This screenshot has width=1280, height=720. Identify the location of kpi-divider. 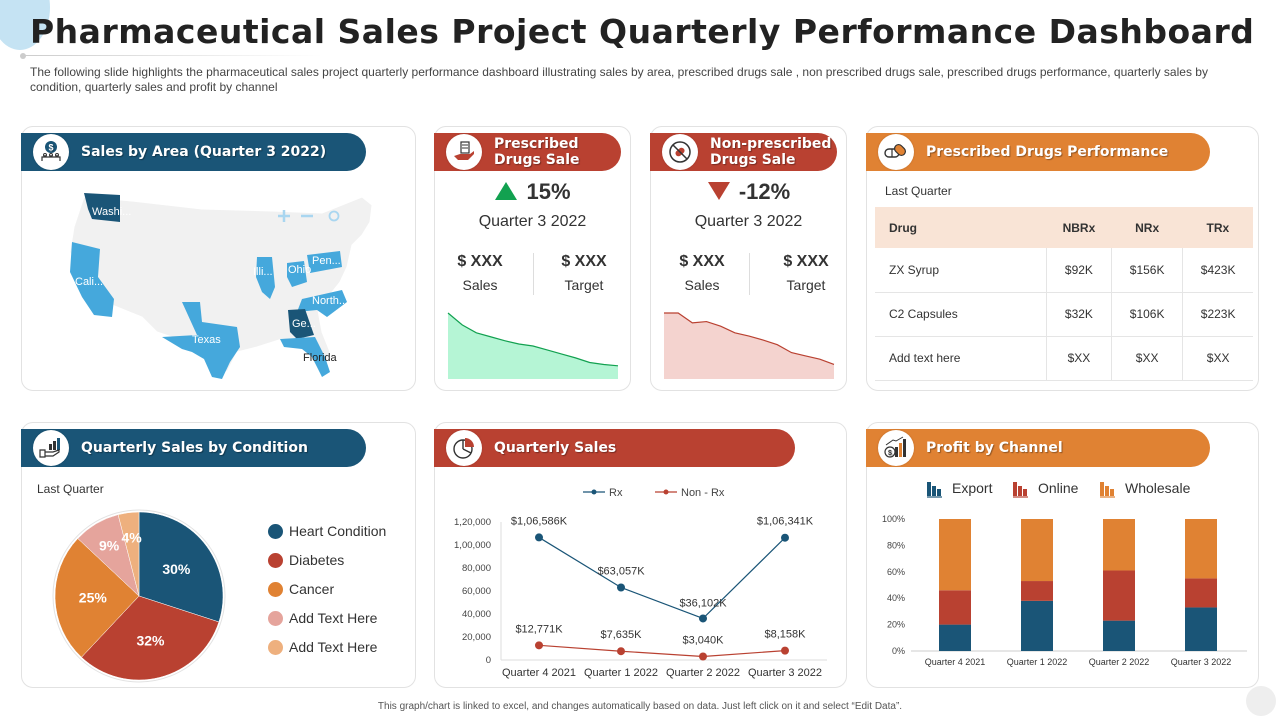
(533, 274).